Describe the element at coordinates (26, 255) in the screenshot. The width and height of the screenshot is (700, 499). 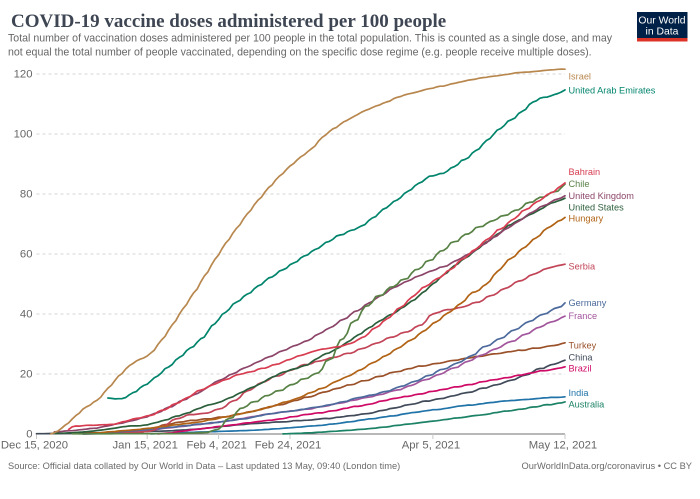
I see `svg-text: 60` at that location.